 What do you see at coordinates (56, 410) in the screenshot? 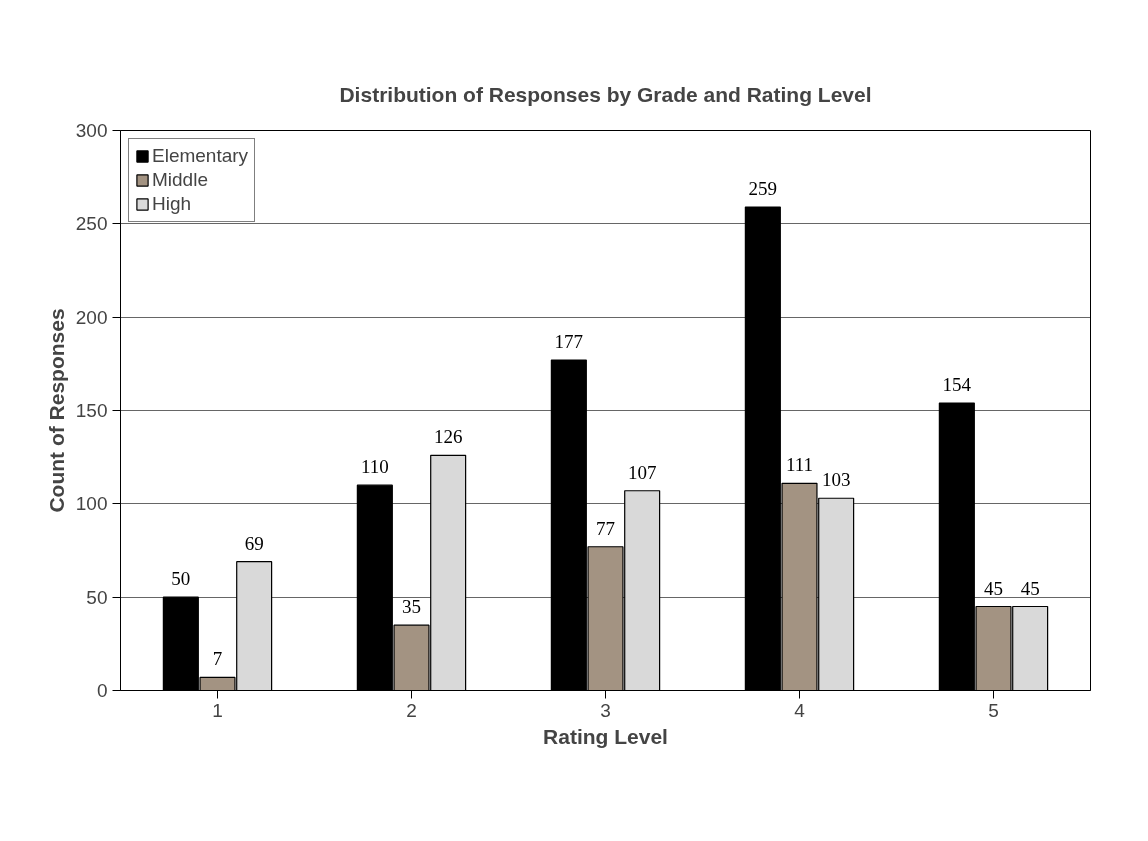
I see `y-axis-title: Count of Responses` at bounding box center [56, 410].